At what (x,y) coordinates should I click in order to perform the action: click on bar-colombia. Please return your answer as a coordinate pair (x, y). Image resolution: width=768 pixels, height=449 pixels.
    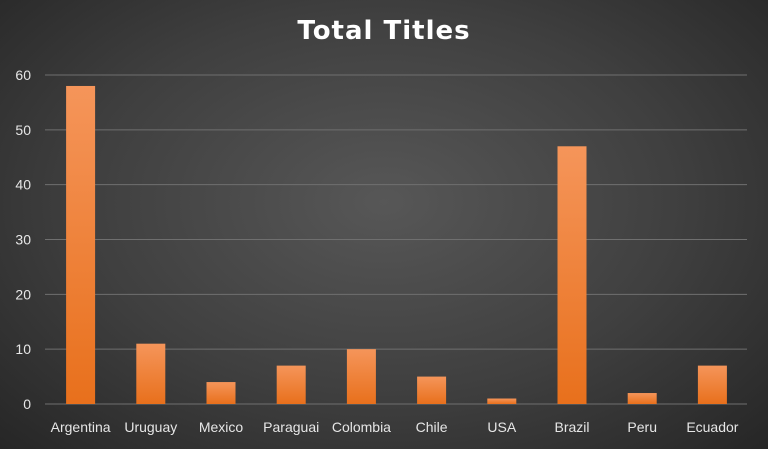
    Looking at the image, I should click on (361, 376).